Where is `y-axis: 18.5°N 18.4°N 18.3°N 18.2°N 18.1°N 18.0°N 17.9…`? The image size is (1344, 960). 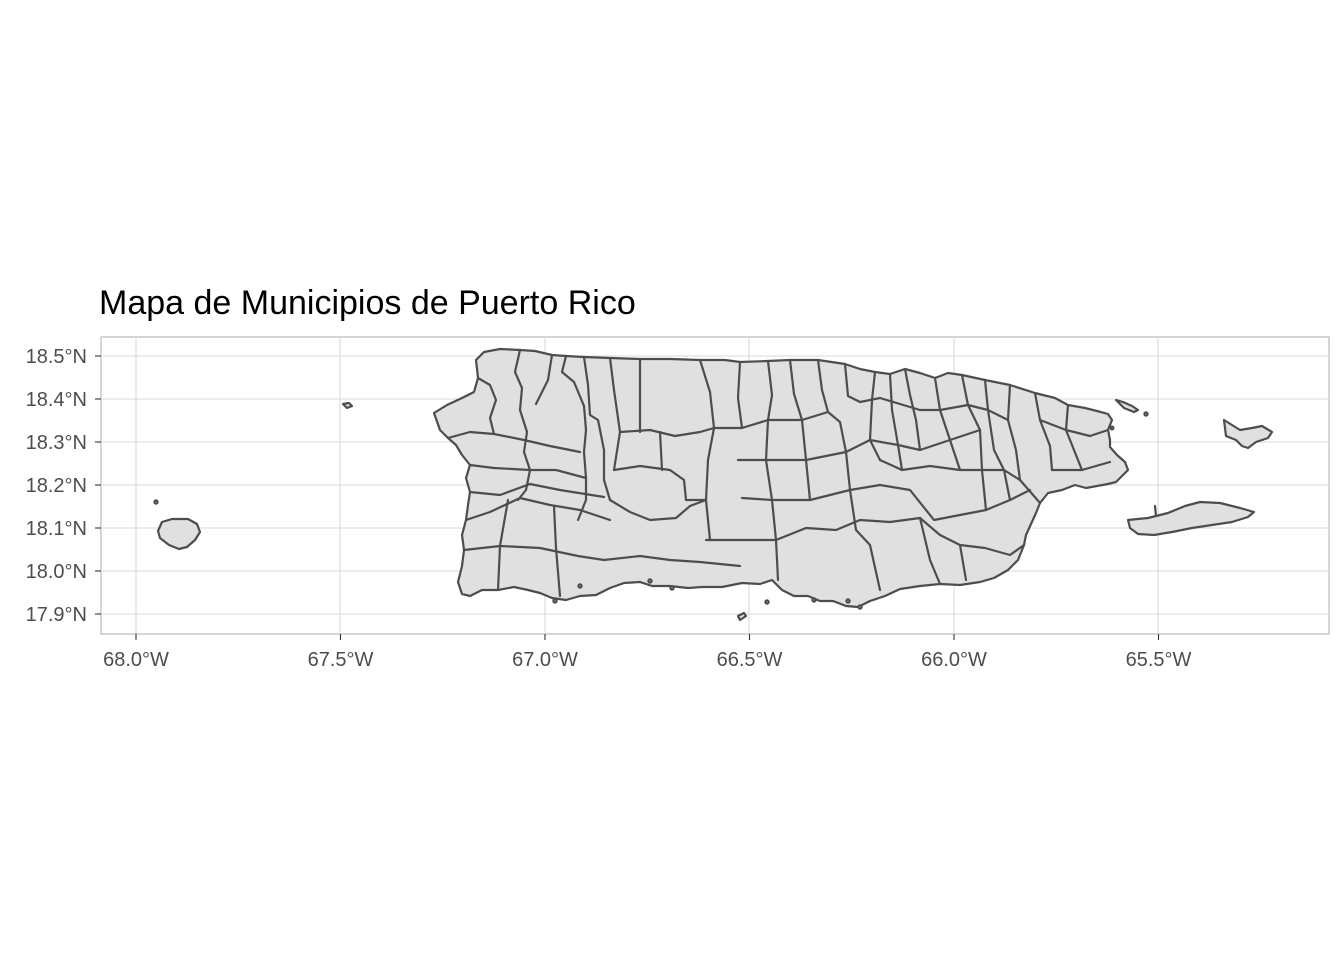
y-axis: 18.5°N 18.4°N 18.3°N 18.2°N 18.1°N 18.0°N 17.9… is located at coordinates (63, 486).